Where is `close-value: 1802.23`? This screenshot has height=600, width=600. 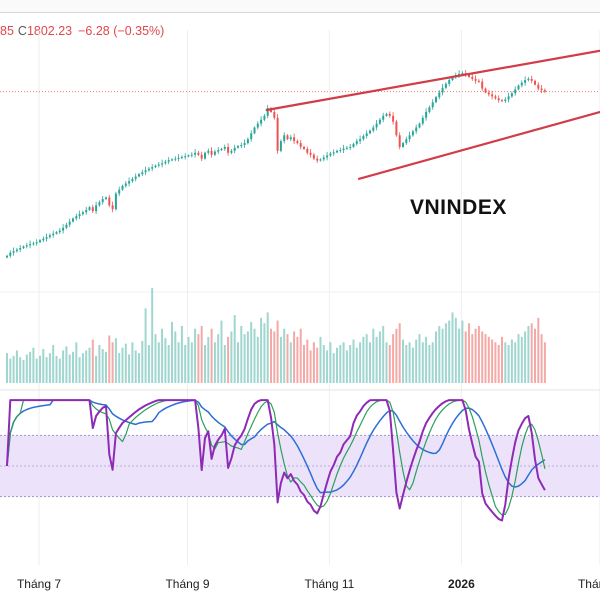 close-value: 1802.23 is located at coordinates (49, 31).